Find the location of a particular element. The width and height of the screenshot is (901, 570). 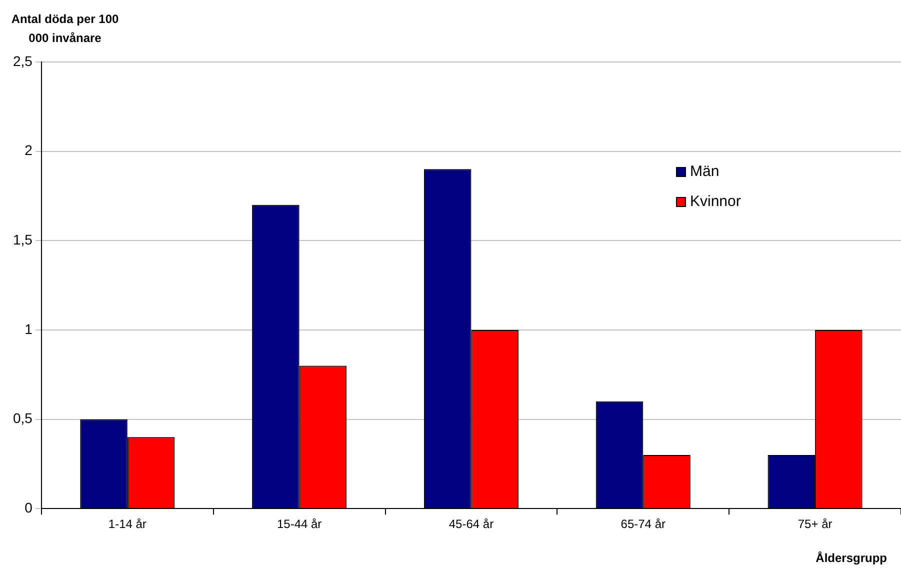

legend-label: Kvinnor is located at coordinates (715, 201).